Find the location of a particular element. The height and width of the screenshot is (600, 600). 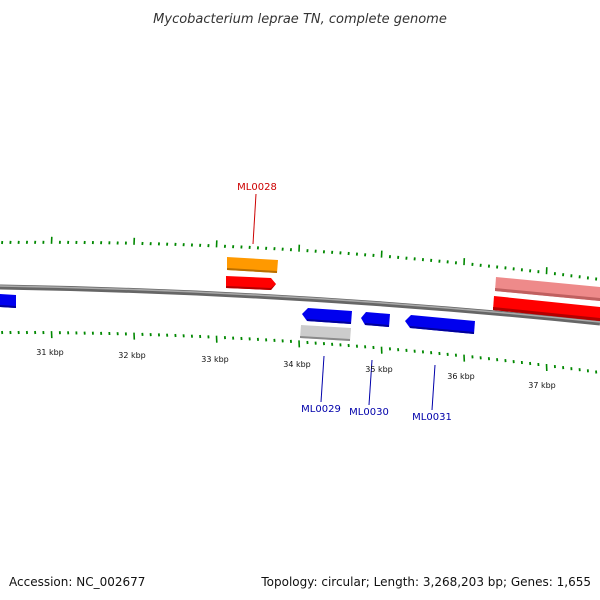

inner-tick-ring is located at coordinates (299, 352).